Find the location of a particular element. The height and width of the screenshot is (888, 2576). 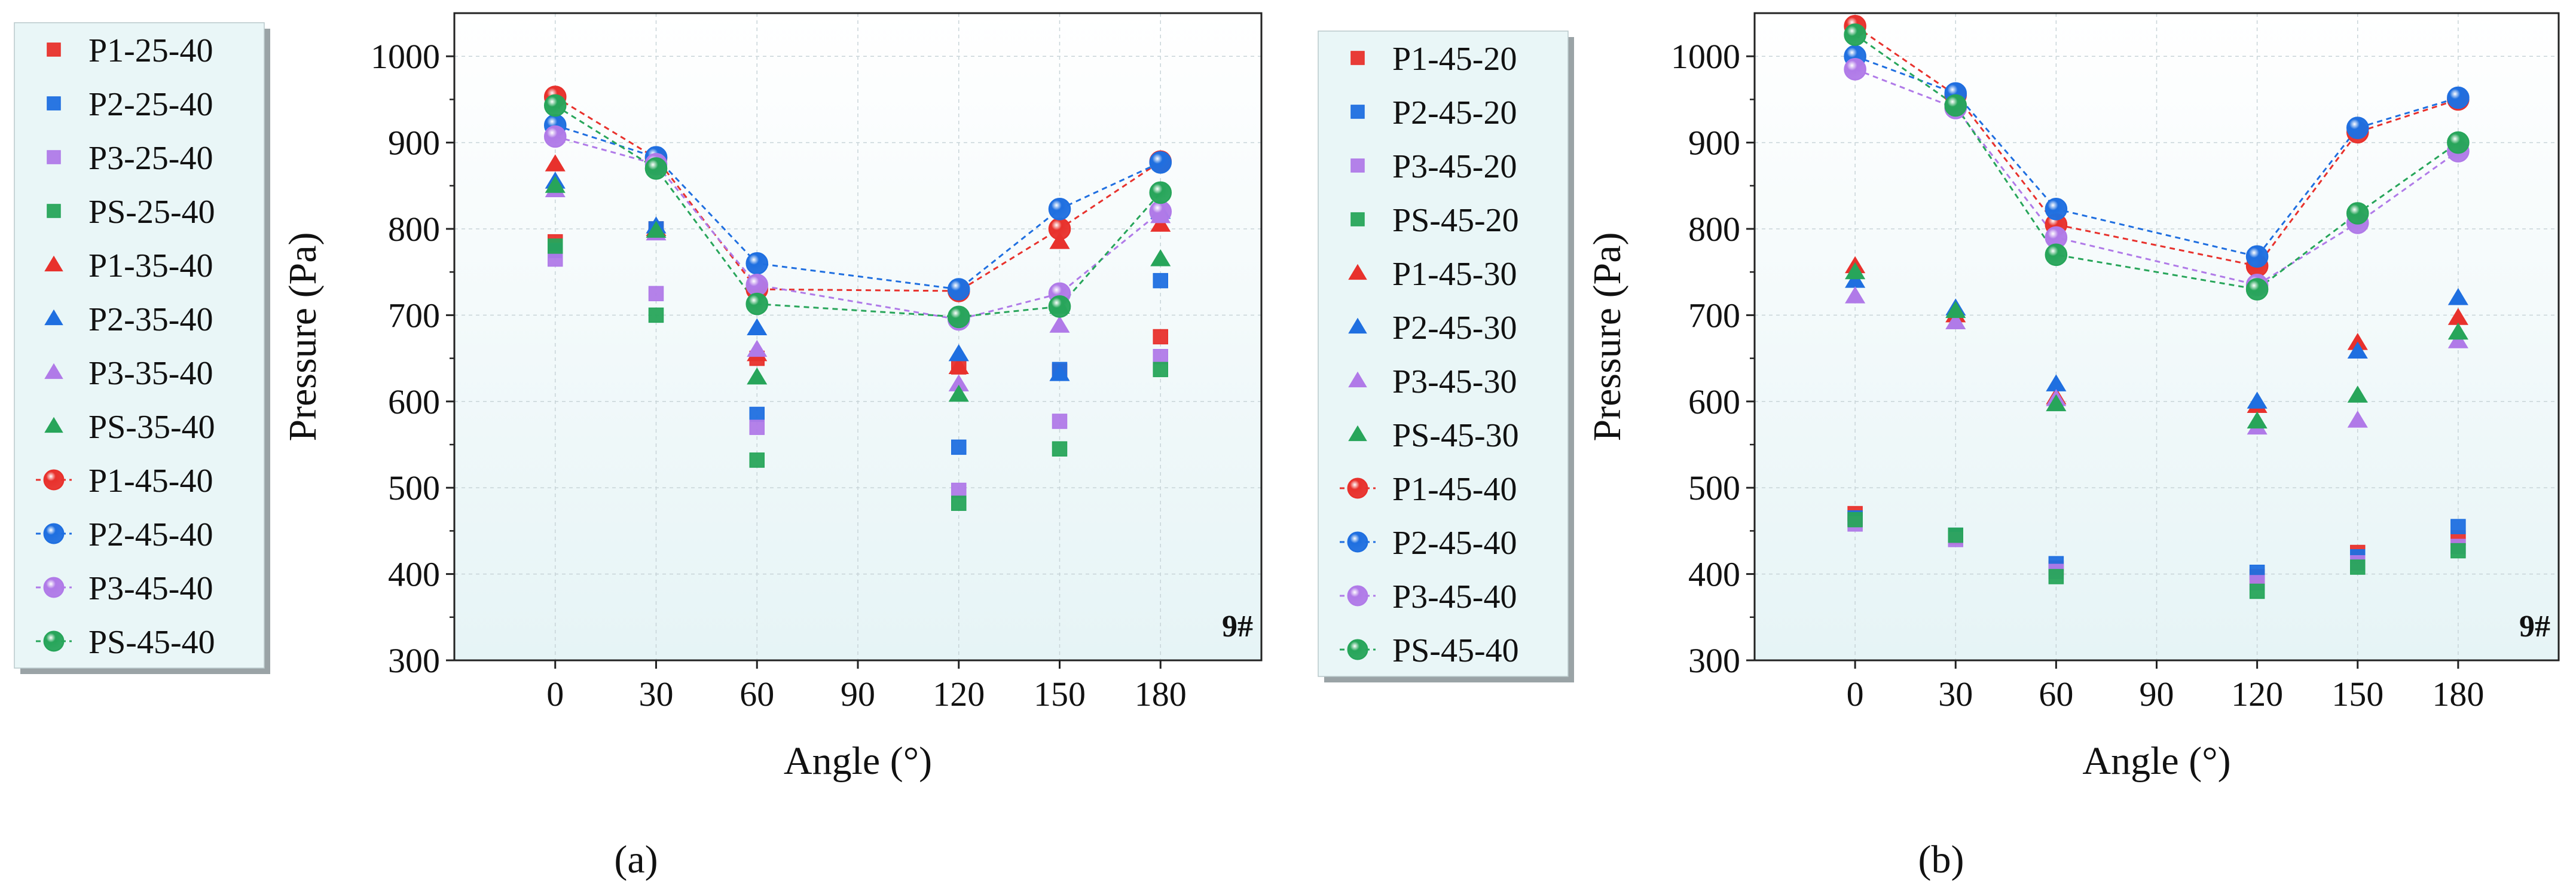

panel-label-b: (b) is located at coordinates (1941, 859).